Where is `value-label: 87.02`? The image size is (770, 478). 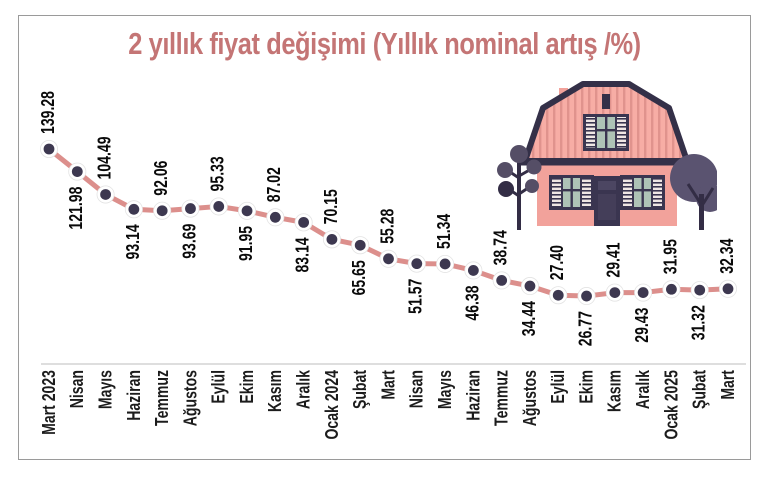 value-label: 87.02 is located at coordinates (274, 184).